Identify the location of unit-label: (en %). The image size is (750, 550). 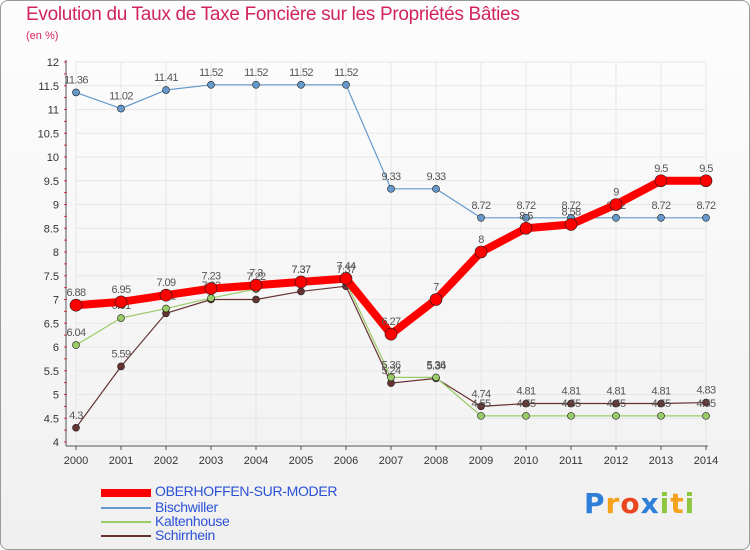
(42, 36).